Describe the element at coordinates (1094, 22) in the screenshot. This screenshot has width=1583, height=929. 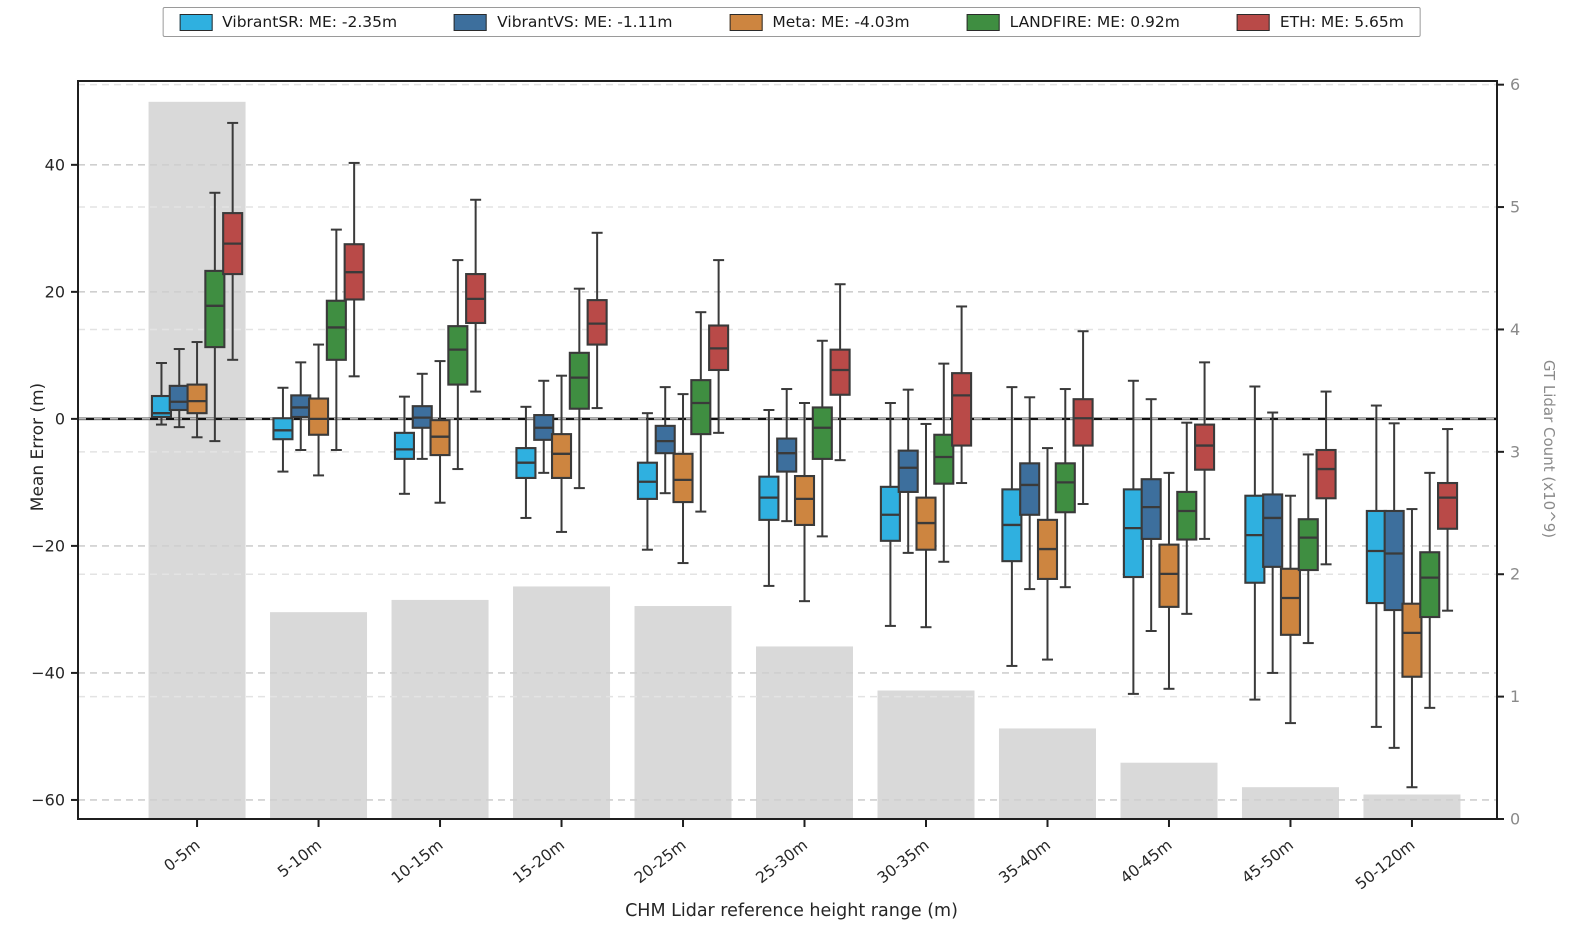
I see `legend-label: LANDFIRE: ME: 0.92m` at that location.